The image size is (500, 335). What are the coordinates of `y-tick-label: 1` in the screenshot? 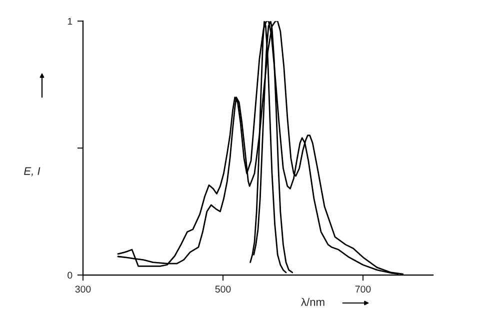 It's located at (70, 21).